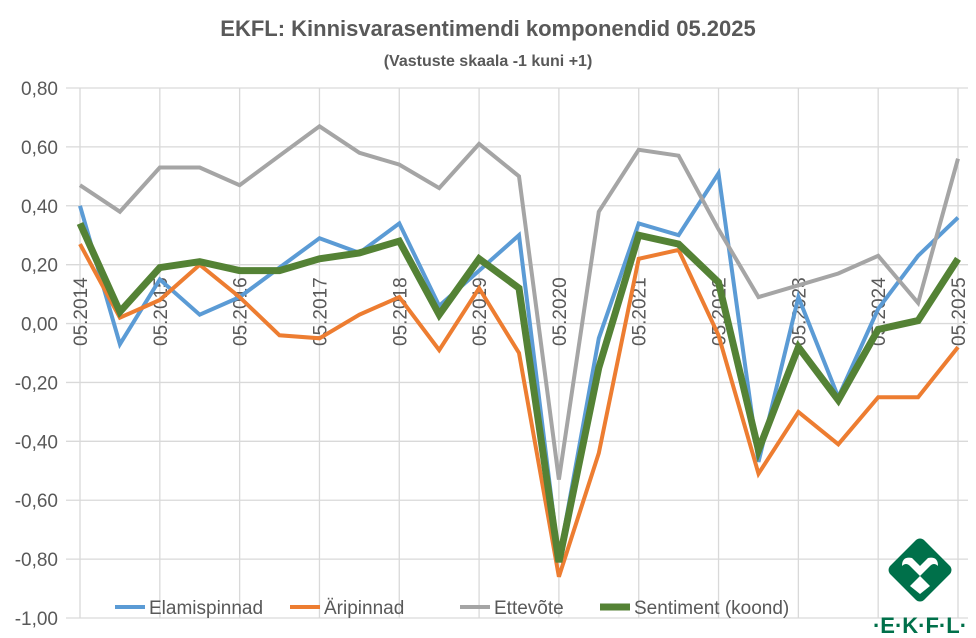  I want to click on y-tick-label: -0,80, so click(36, 560).